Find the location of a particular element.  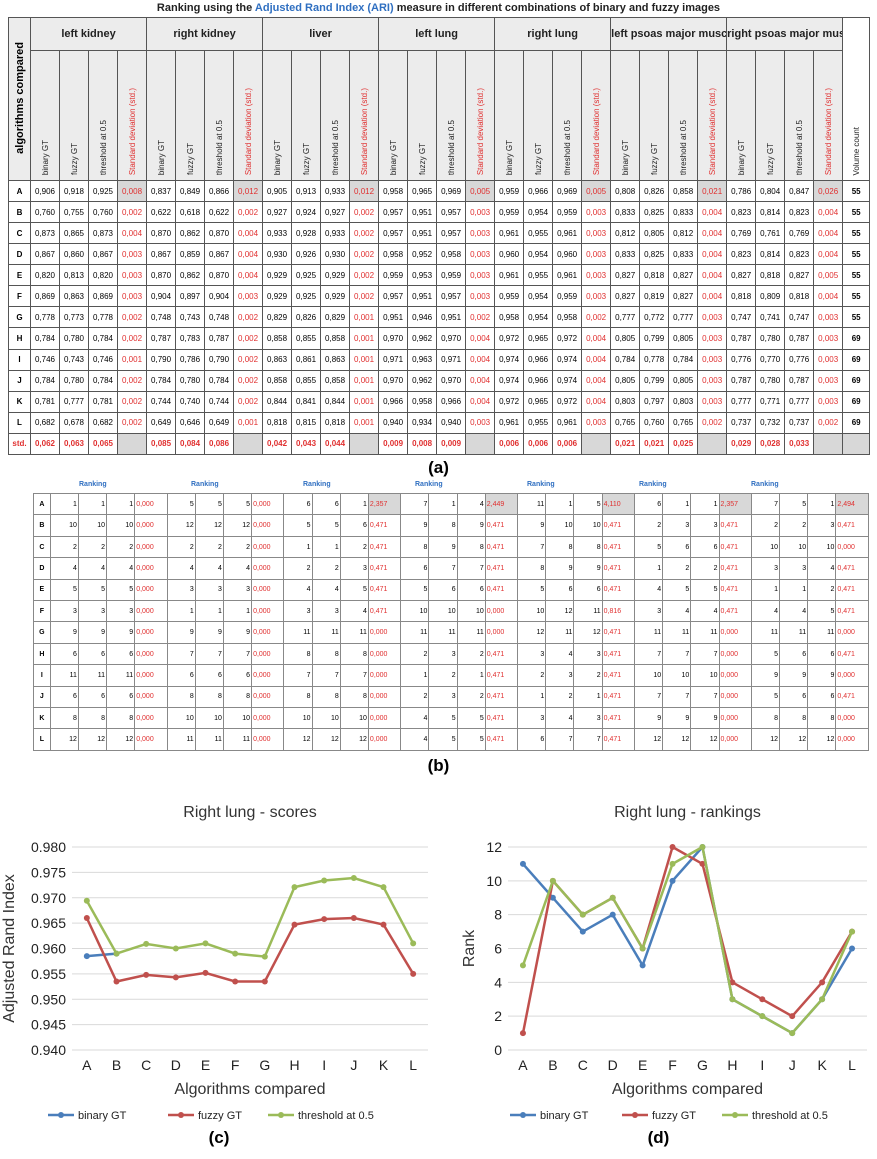

table-cell: 0,820 is located at coordinates (103, 275).